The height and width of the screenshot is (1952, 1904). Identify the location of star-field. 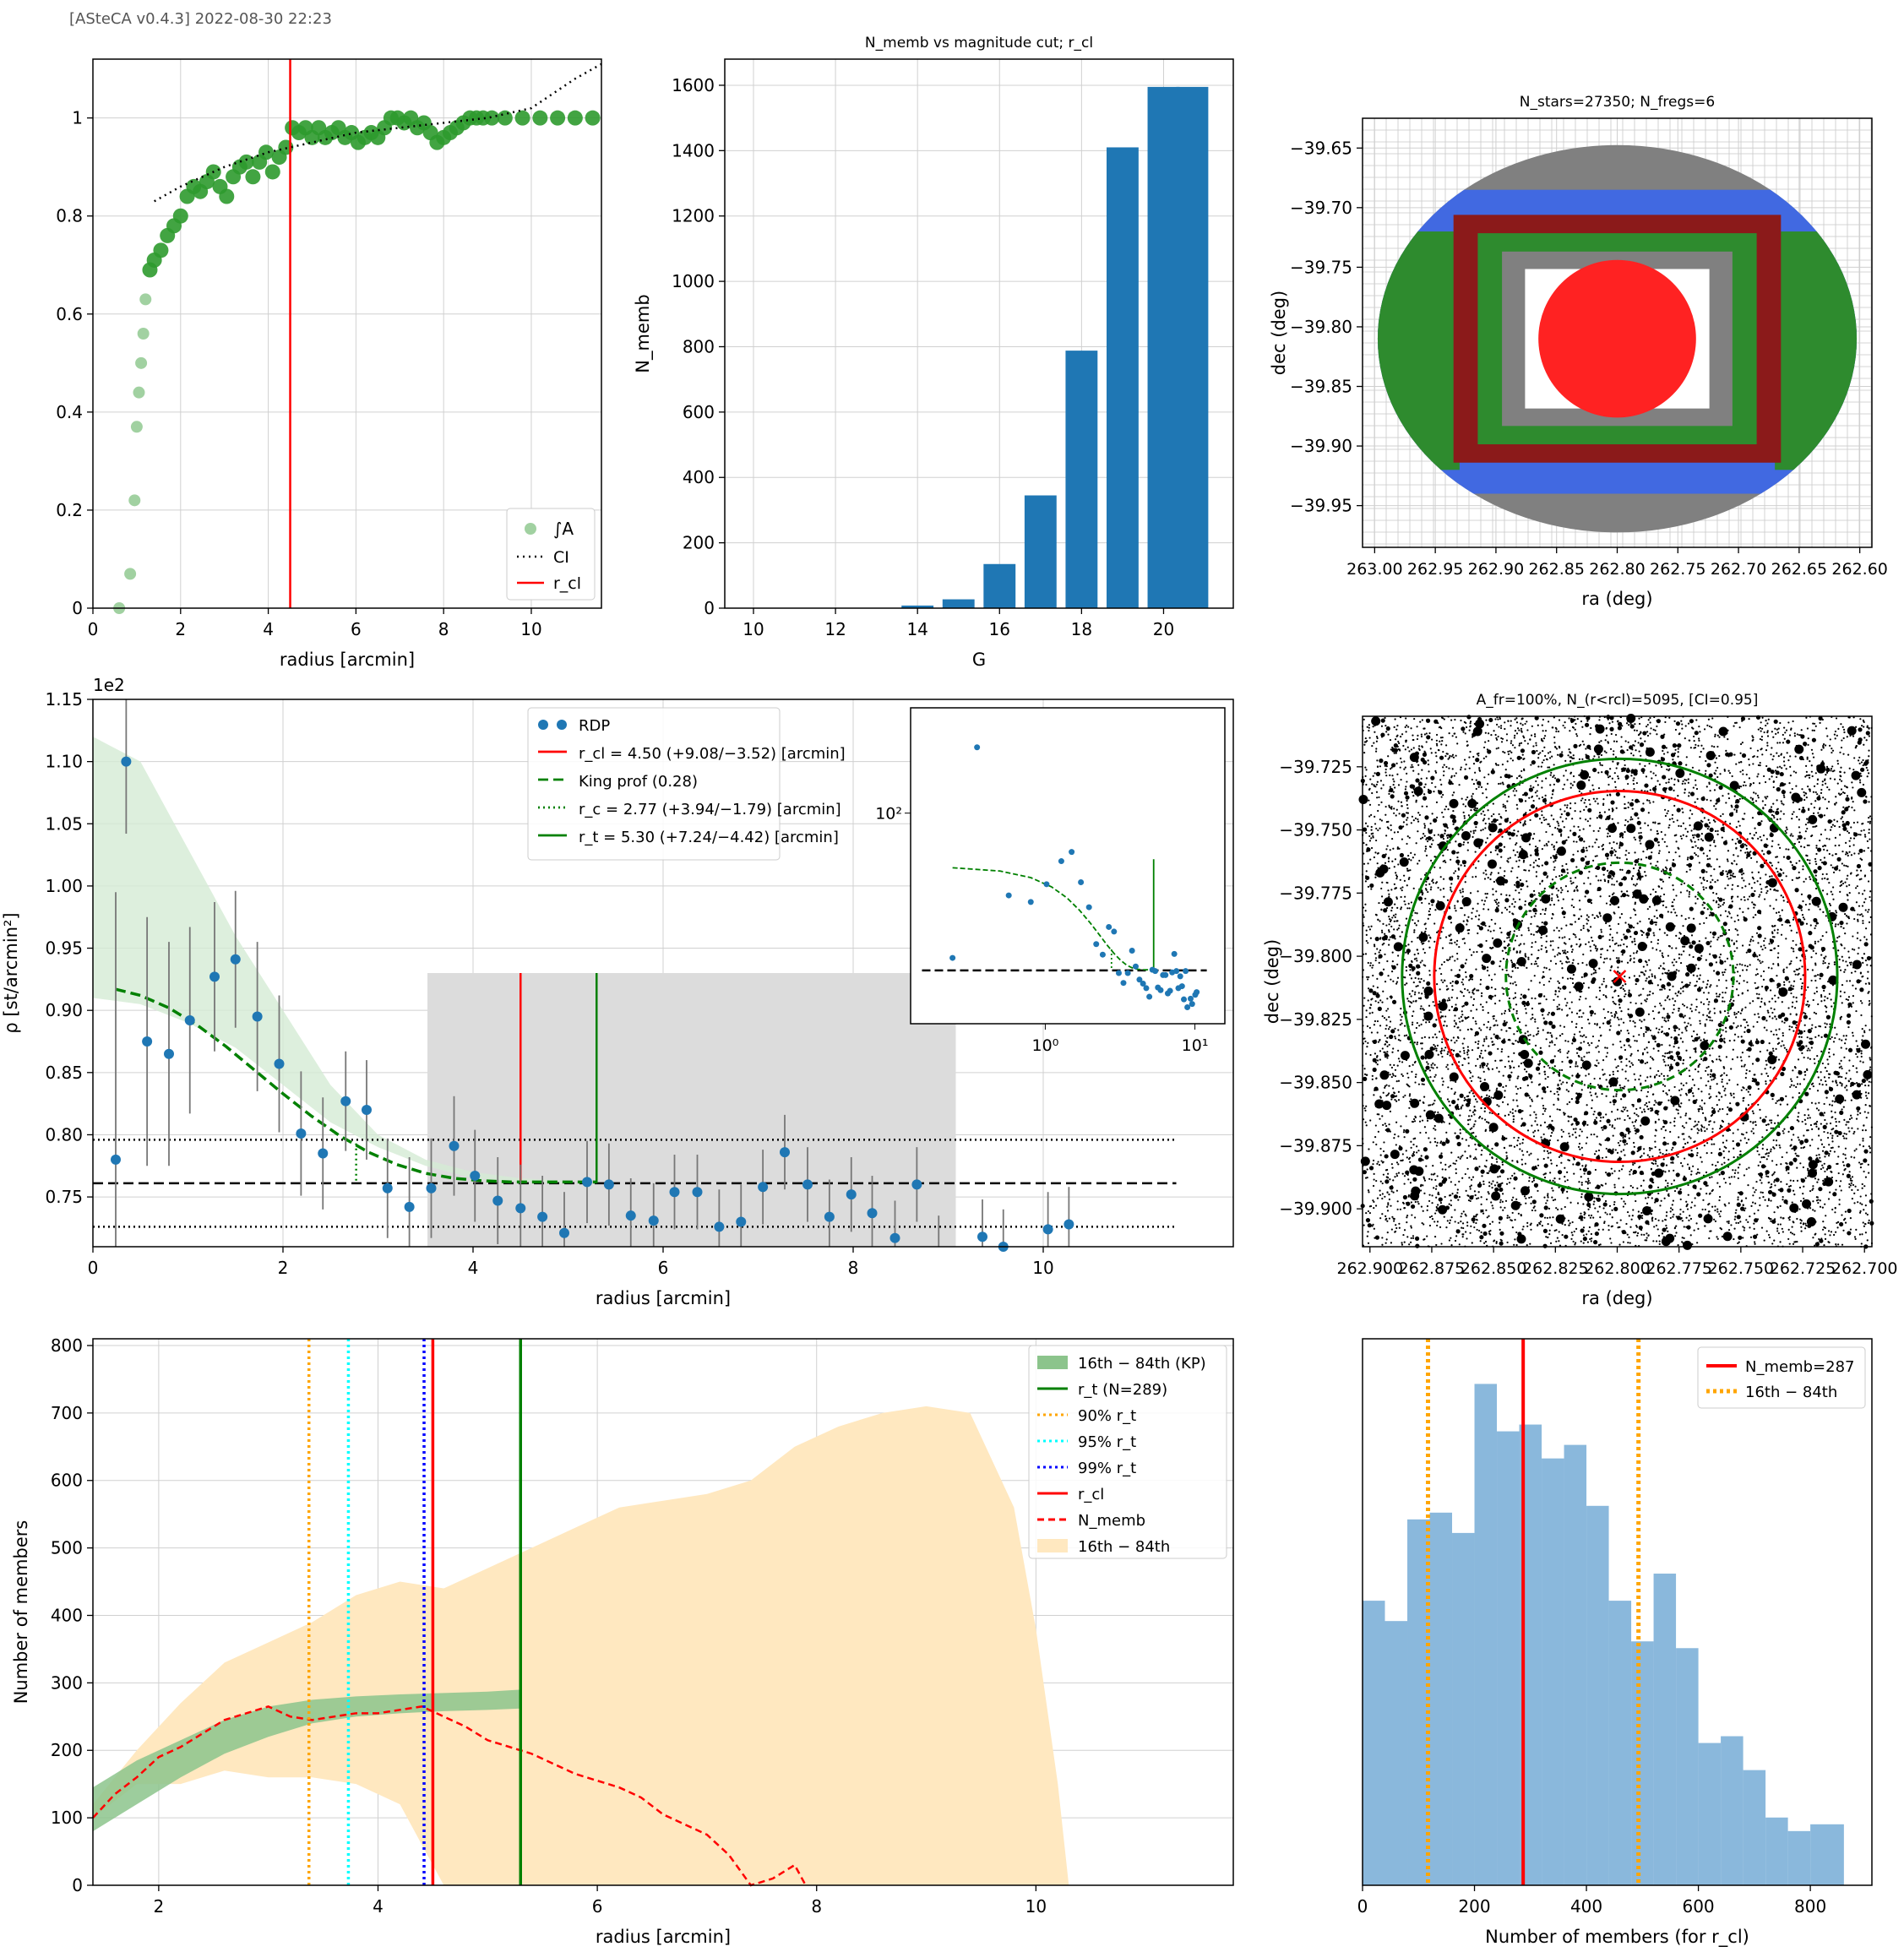
(1616, 981).